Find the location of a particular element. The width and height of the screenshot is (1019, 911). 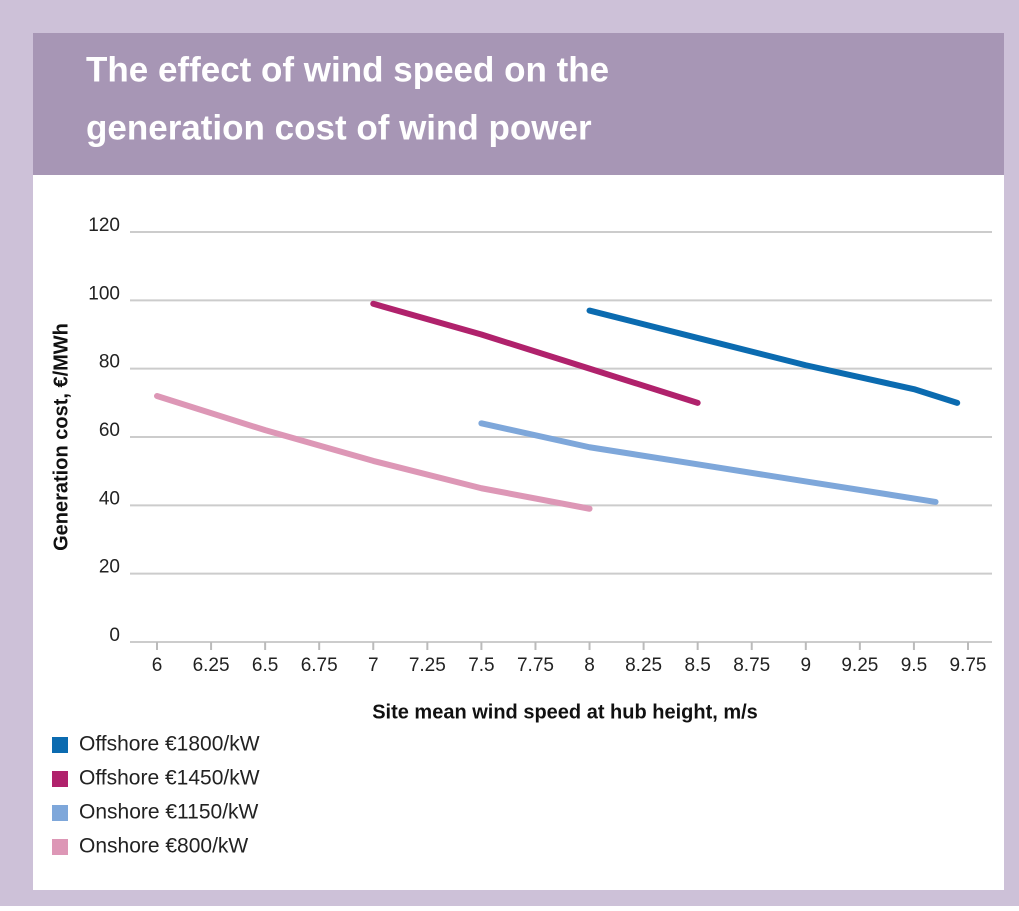

x-tick-label: 9.75 is located at coordinates (968, 665).